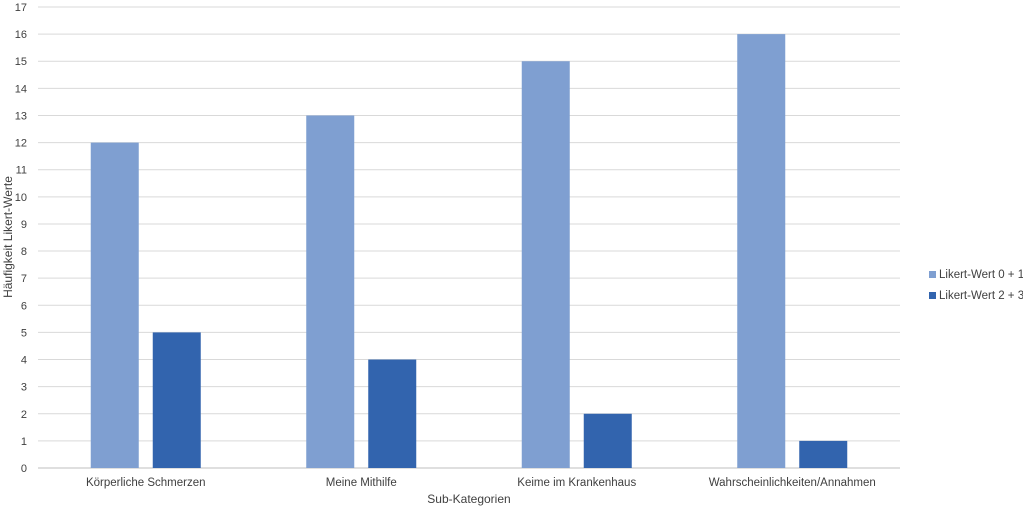  I want to click on y-tick-label: 6, so click(24, 306).